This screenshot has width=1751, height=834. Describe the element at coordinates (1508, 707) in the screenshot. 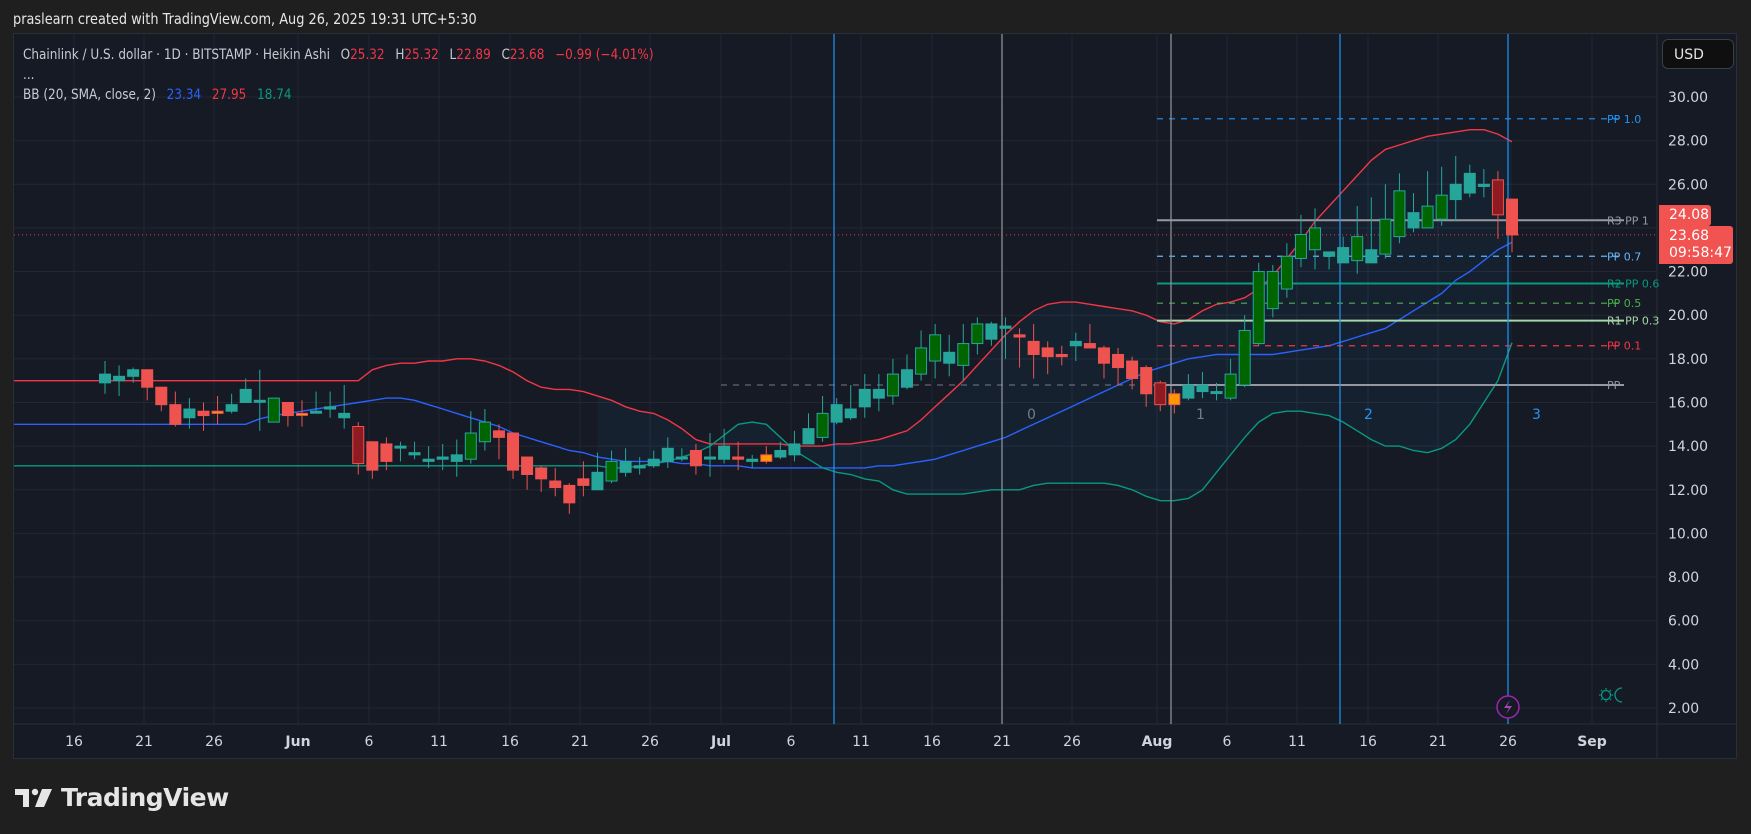

I see `lightning-icon` at that location.